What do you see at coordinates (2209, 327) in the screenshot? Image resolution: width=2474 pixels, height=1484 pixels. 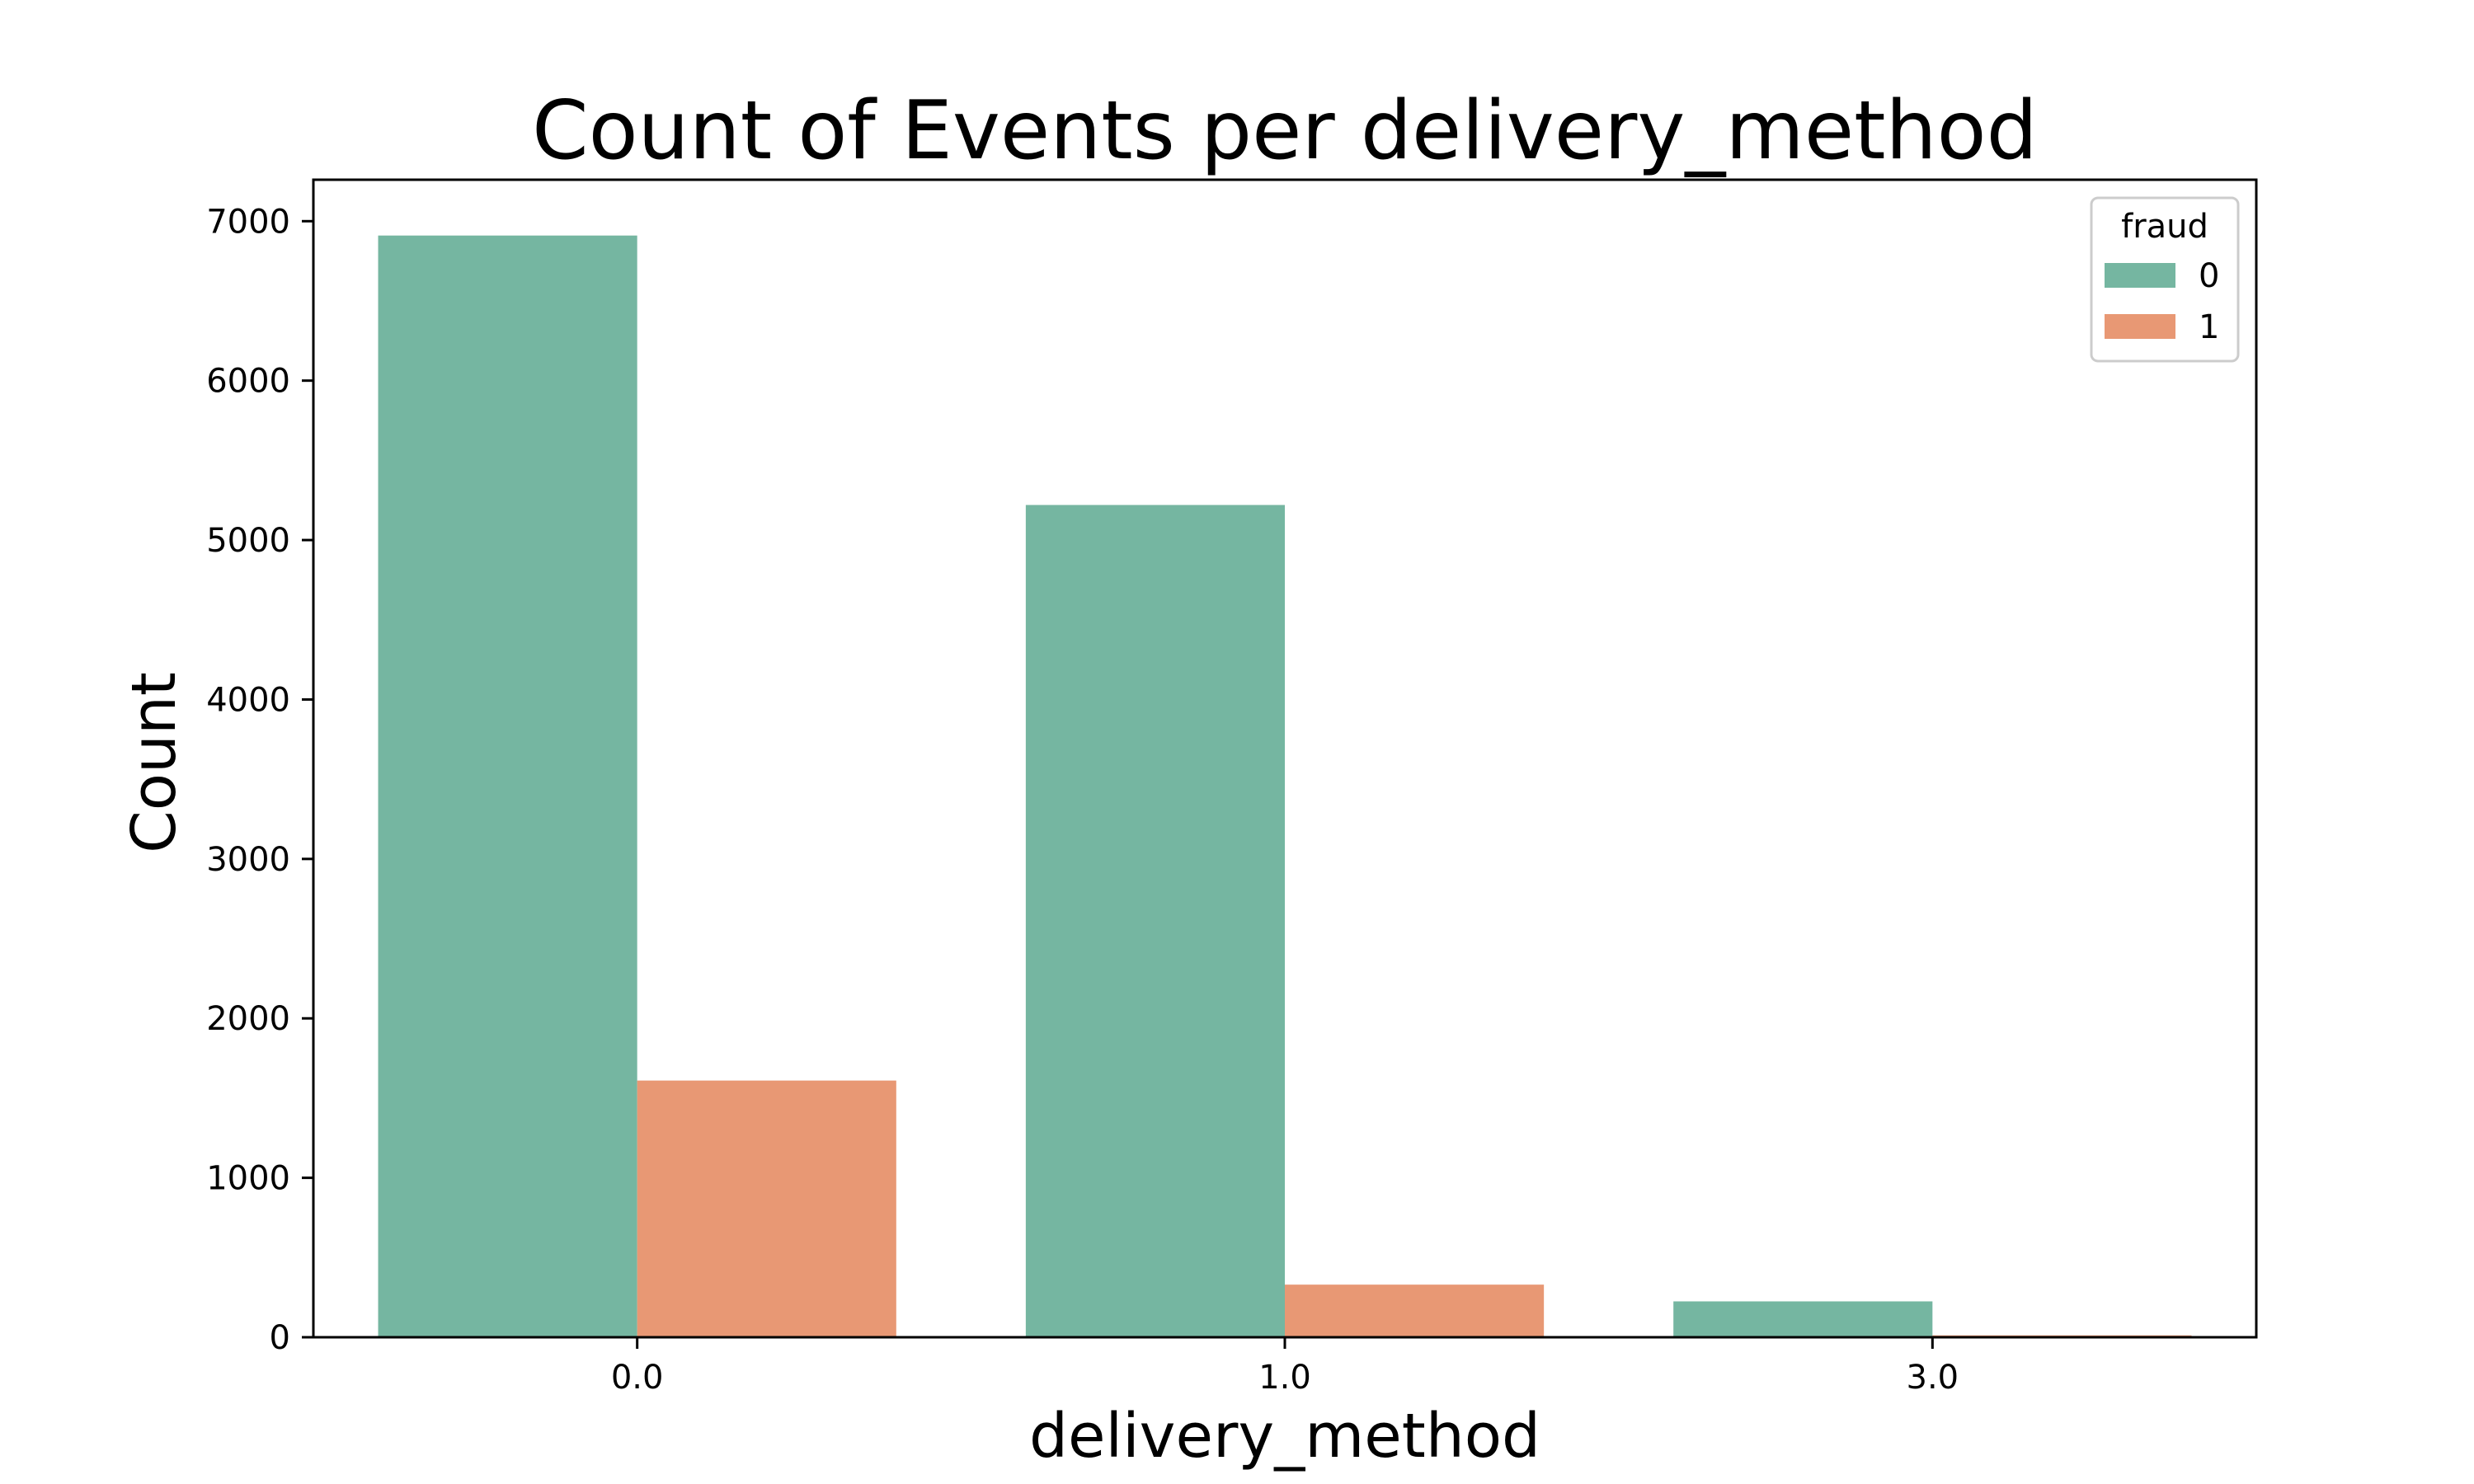 I see `legend-label-1: 1` at bounding box center [2209, 327].